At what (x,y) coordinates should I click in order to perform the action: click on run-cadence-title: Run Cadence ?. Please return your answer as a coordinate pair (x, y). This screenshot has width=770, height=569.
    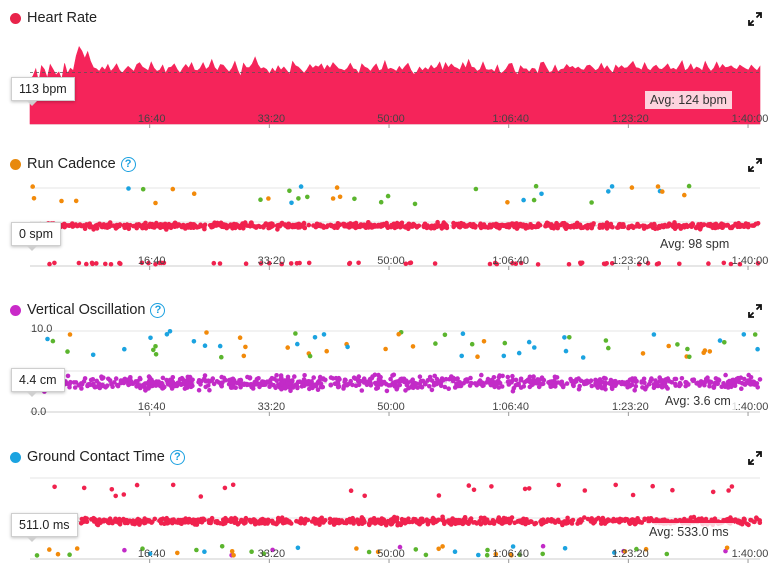
    Looking at the image, I should click on (73, 164).